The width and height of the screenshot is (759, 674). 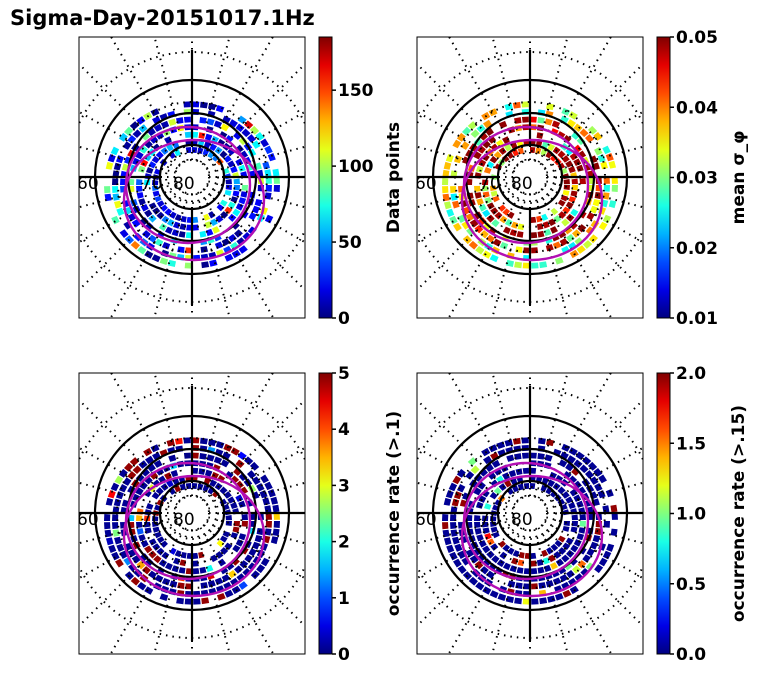 I want to click on colorbar-tick-label: 0.04, so click(x=697, y=108).